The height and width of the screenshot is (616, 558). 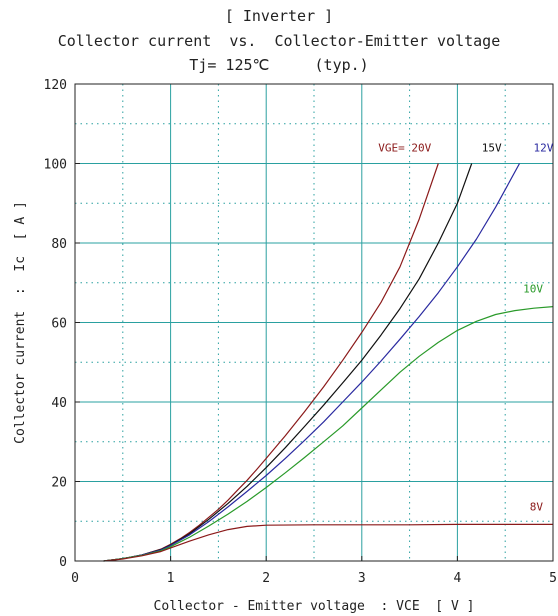 What do you see at coordinates (59, 403) in the screenshot?
I see `y-tick-label: 40` at bounding box center [59, 403].